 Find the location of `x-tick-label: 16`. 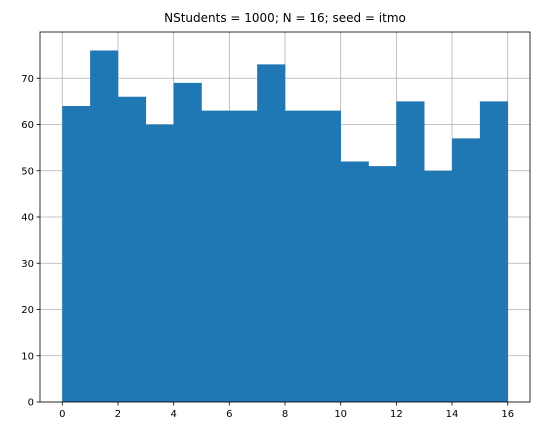

x-tick-label: 16 is located at coordinates (507, 414).